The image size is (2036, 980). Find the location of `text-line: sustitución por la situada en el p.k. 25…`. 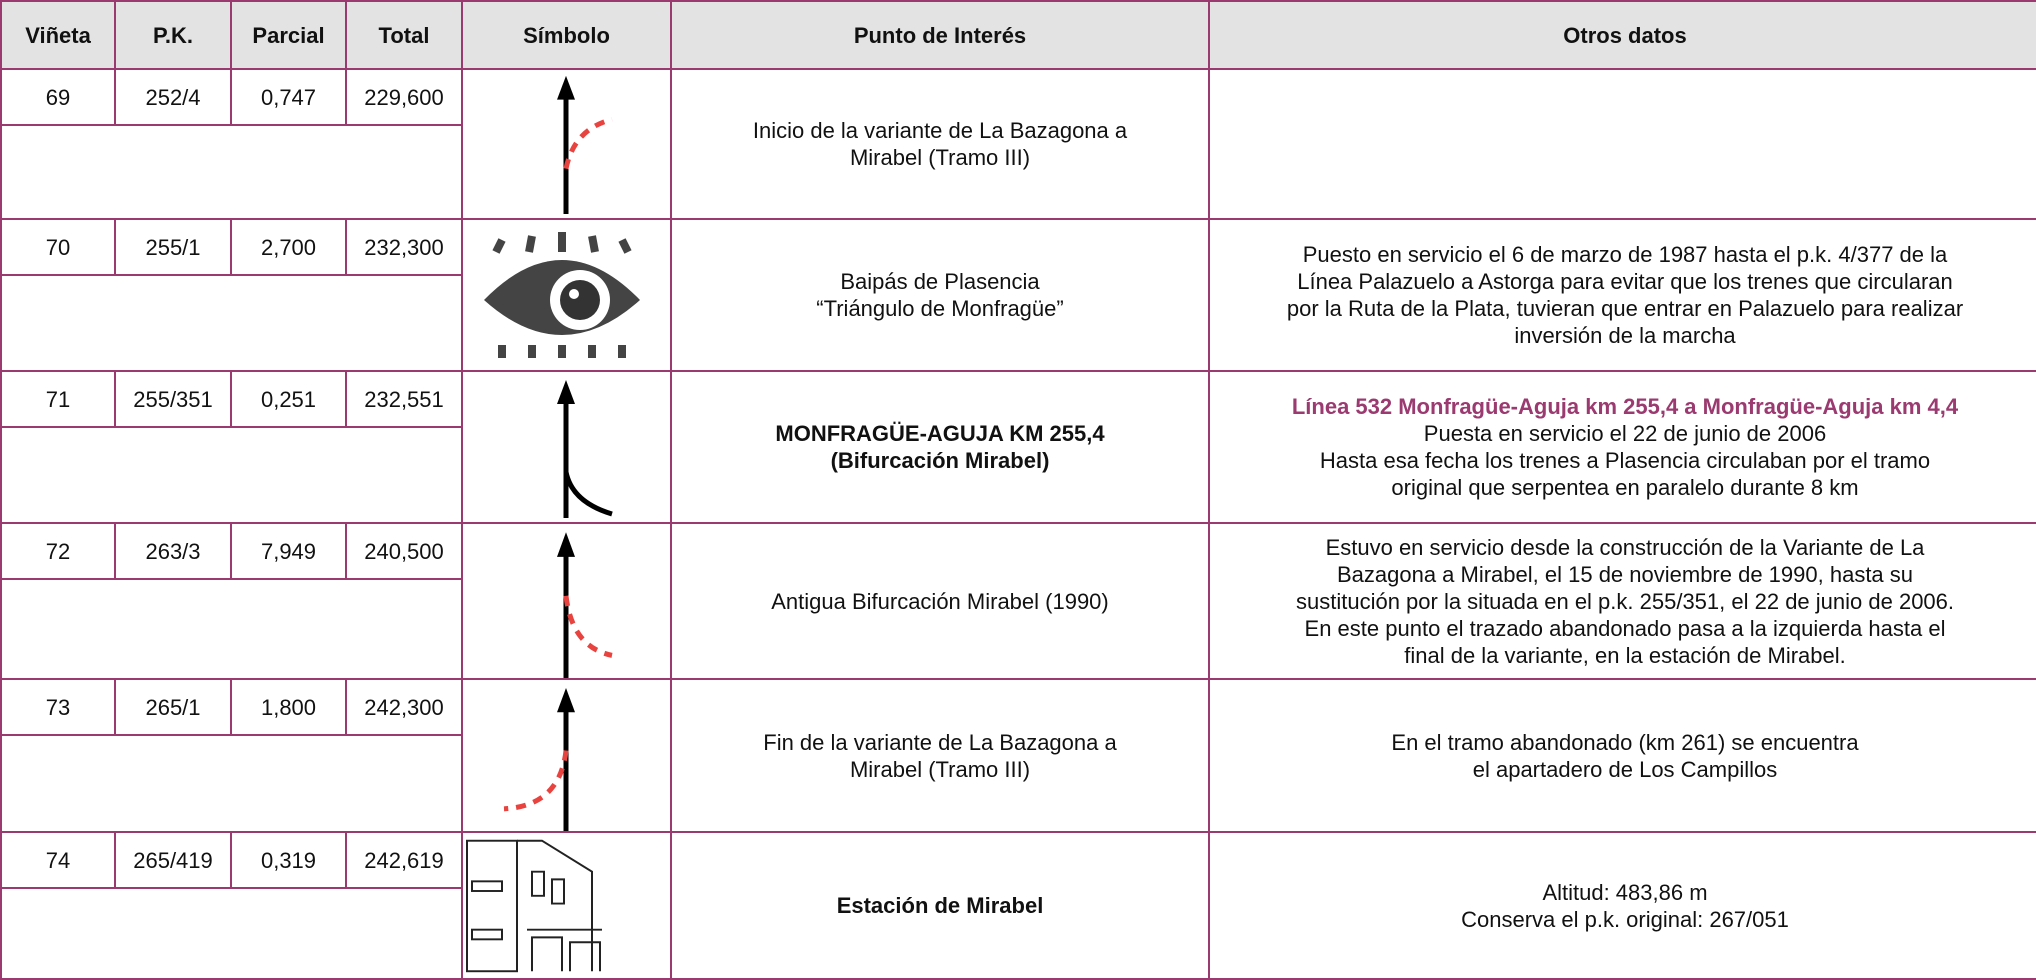

text-line: sustitución por la situada en el p.k. 25… is located at coordinates (1625, 601).